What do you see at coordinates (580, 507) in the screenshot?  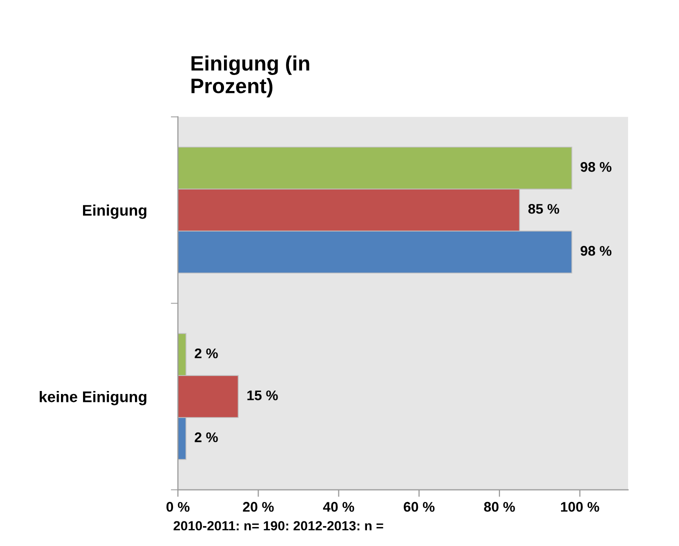 I see `x-tick-label: 100 %` at bounding box center [580, 507].